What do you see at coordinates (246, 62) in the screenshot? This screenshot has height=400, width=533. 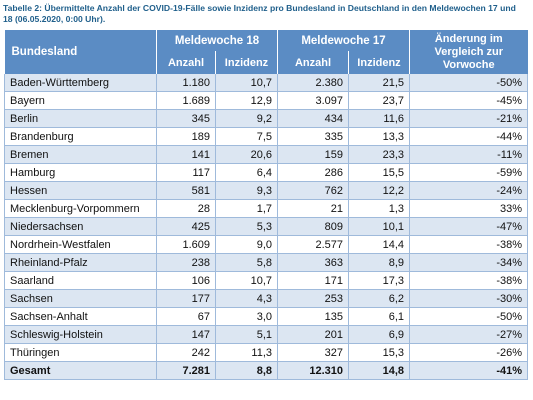 I see `header-w18-incidence: Inzidenz` at bounding box center [246, 62].